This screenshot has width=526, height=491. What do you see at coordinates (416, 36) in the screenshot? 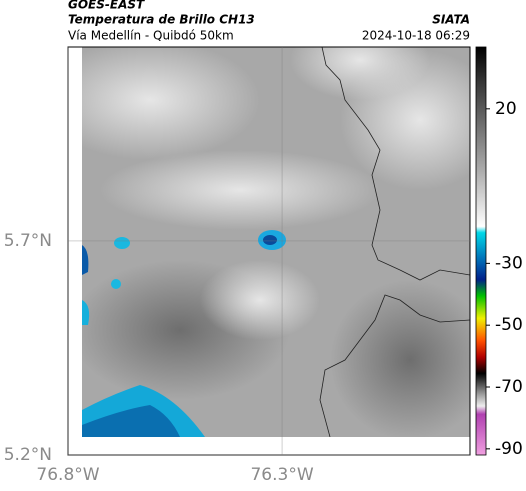
I see `timestamp: 2024-10-18 06:29` at bounding box center [416, 36].